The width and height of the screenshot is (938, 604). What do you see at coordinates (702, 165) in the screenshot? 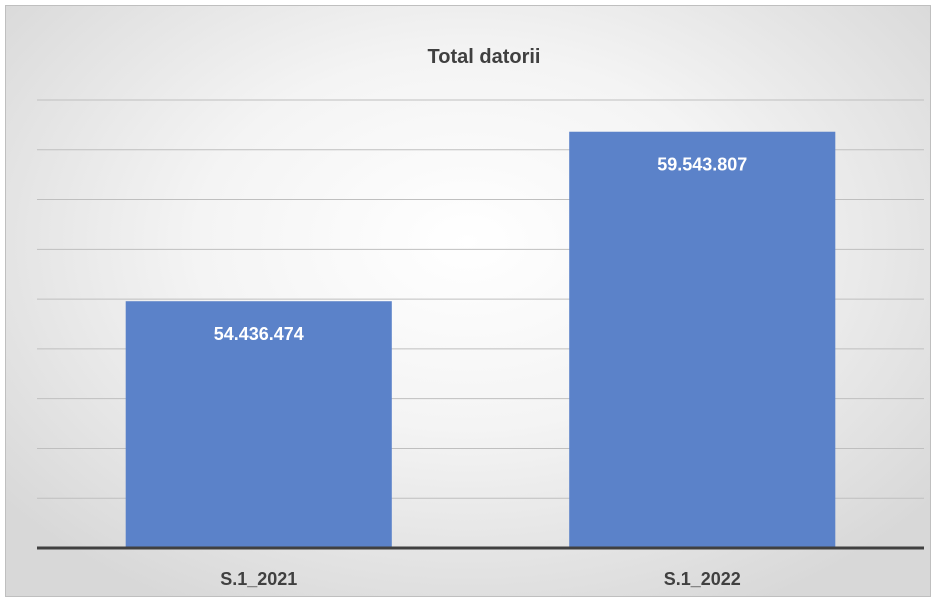
I see `data-label: 59.543.807` at bounding box center [702, 165].